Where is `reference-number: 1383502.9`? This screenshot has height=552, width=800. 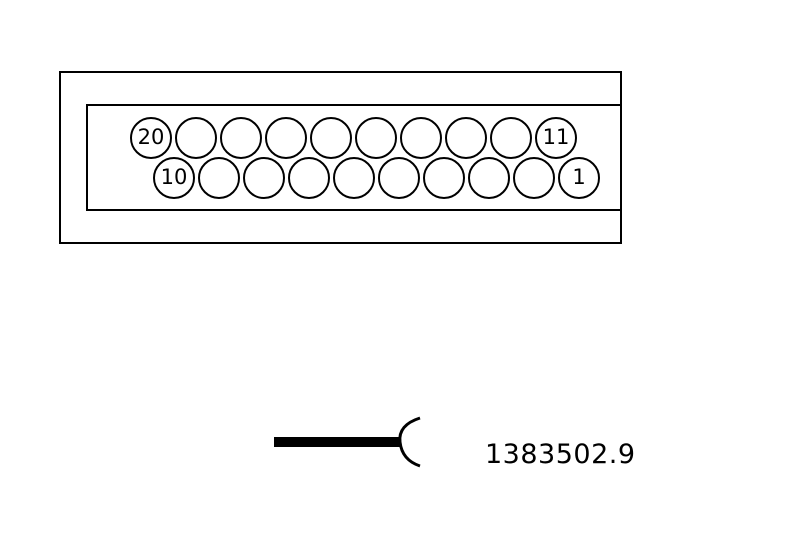
reference-number: 1383502.9 is located at coordinates (560, 454).